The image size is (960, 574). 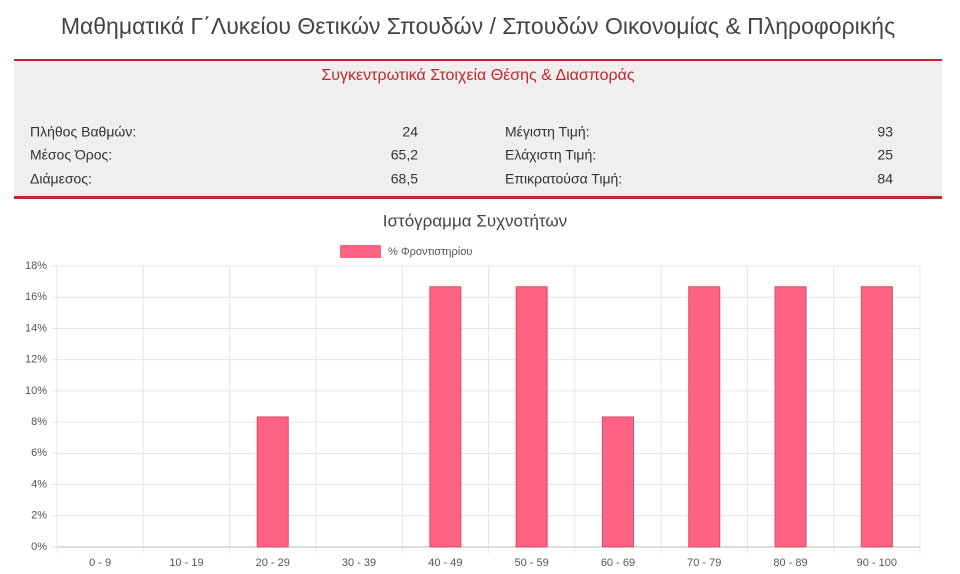 What do you see at coordinates (547, 132) in the screenshot?
I see `stat-label: Μέγιστη Τιμή:` at bounding box center [547, 132].